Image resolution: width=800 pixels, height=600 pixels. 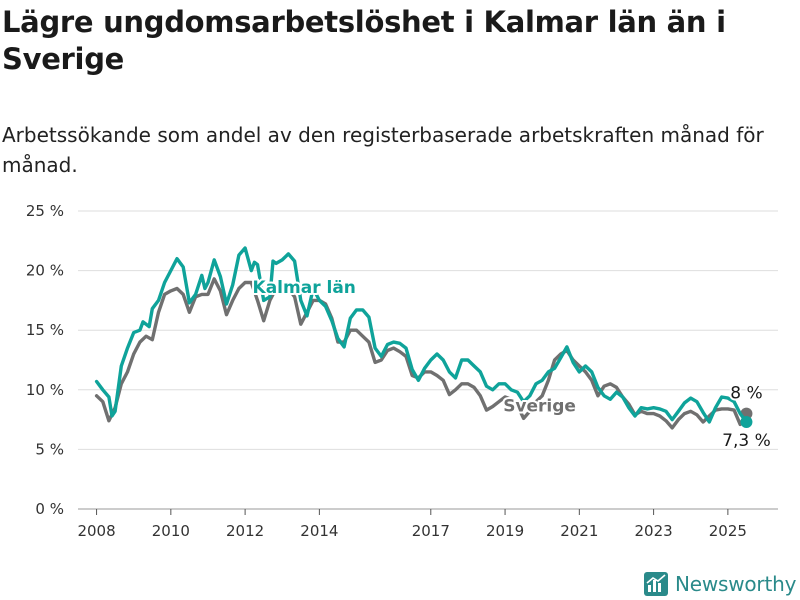 I want to click on x-tick-label: 2014, so click(x=319, y=531).